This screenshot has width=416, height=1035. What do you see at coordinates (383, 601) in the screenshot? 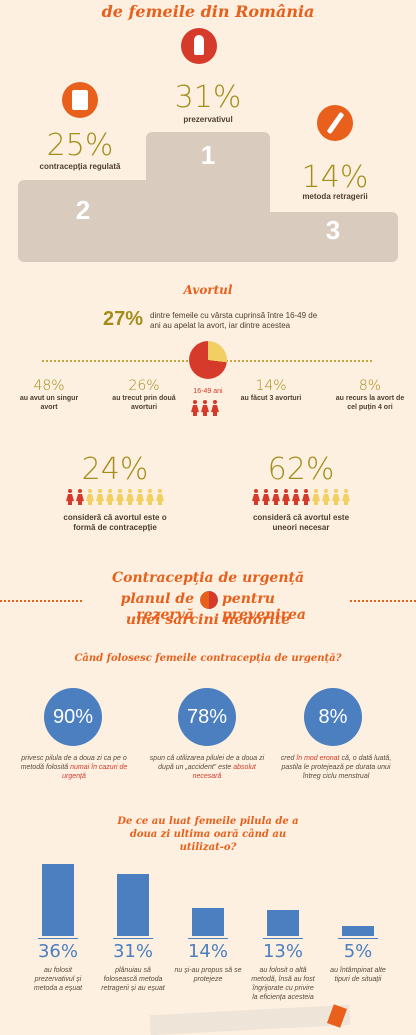
I see `emergency-dotline-right` at bounding box center [383, 601].